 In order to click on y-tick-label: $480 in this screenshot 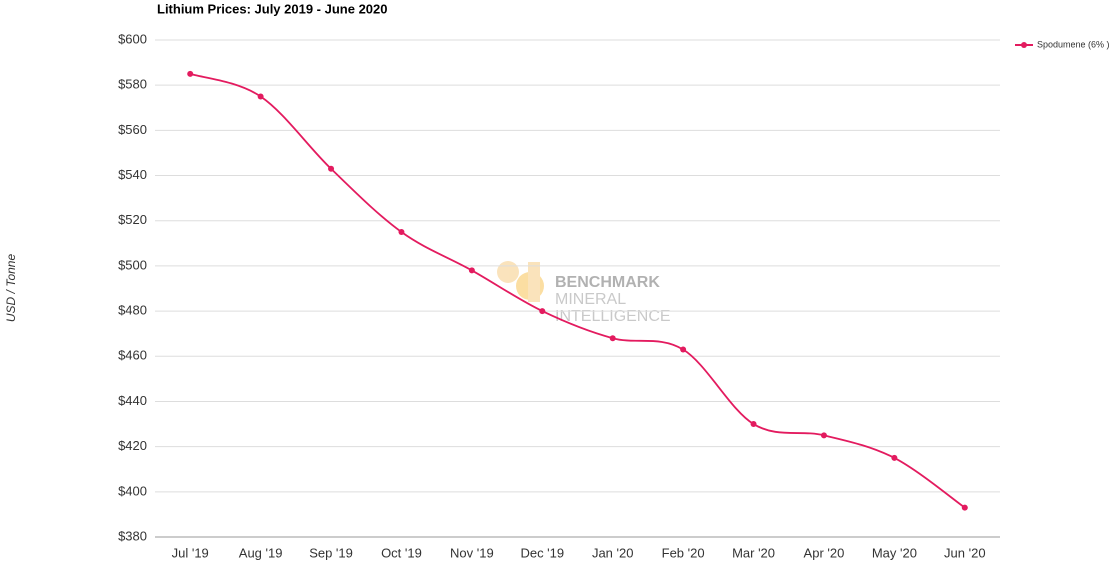, I will do `click(132, 310)`.